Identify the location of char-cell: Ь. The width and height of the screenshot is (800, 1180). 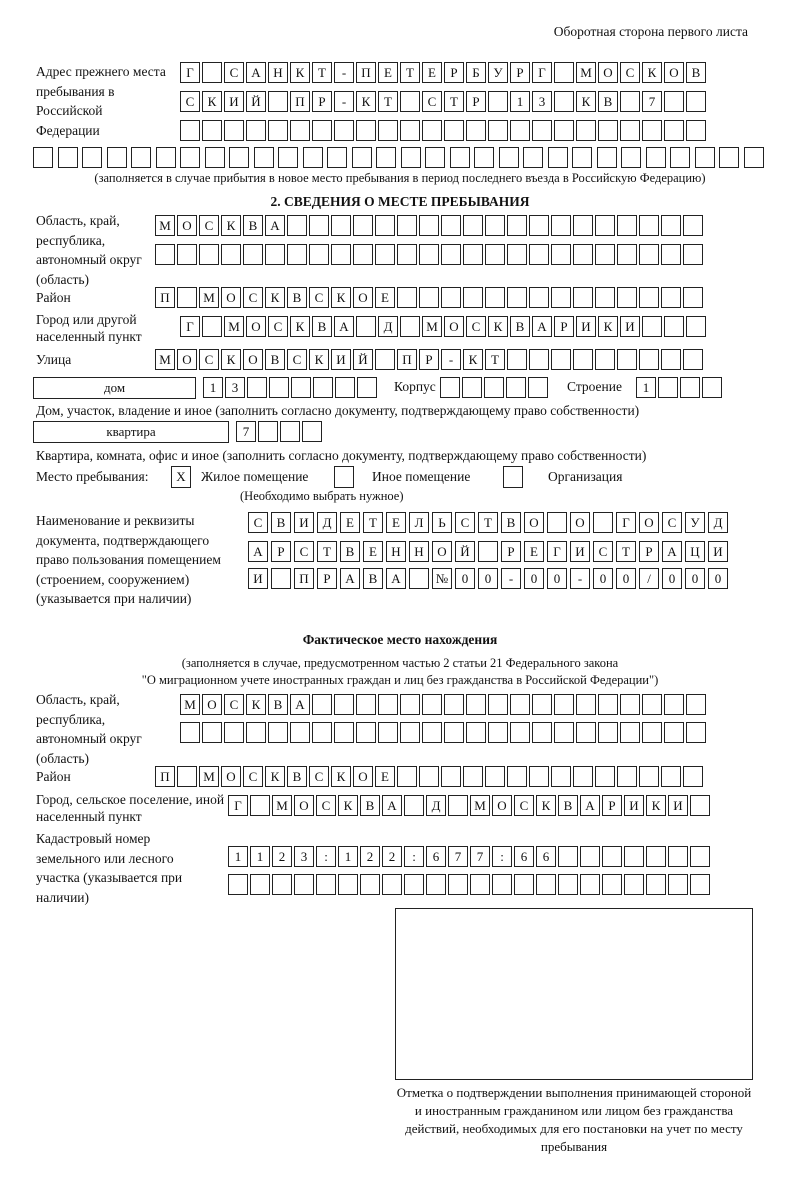
(442, 522).